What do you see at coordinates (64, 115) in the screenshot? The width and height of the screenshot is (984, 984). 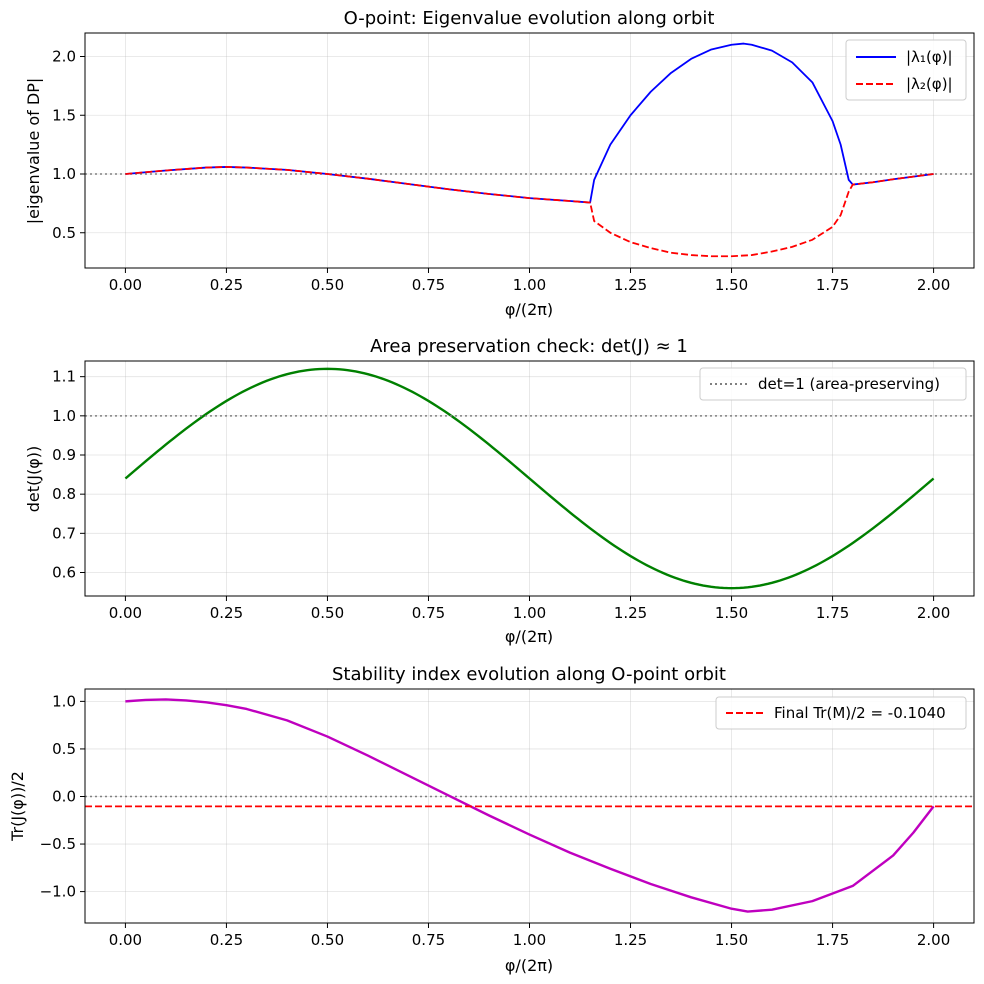 I see `y-tick-label: 1.5` at bounding box center [64, 115].